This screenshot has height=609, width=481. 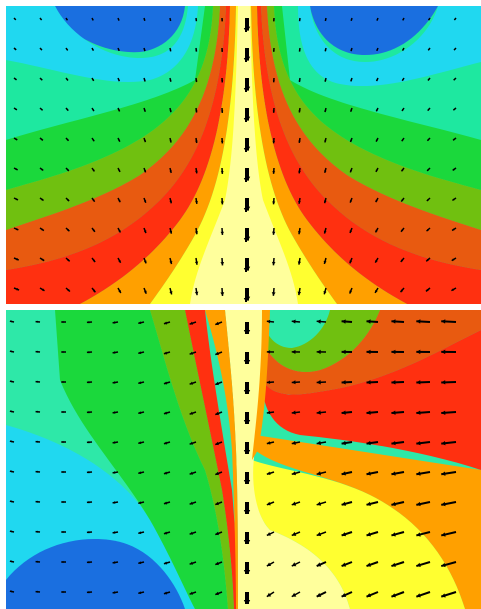 I want to click on bottom-center-red-strip, so click(x=211, y=459).